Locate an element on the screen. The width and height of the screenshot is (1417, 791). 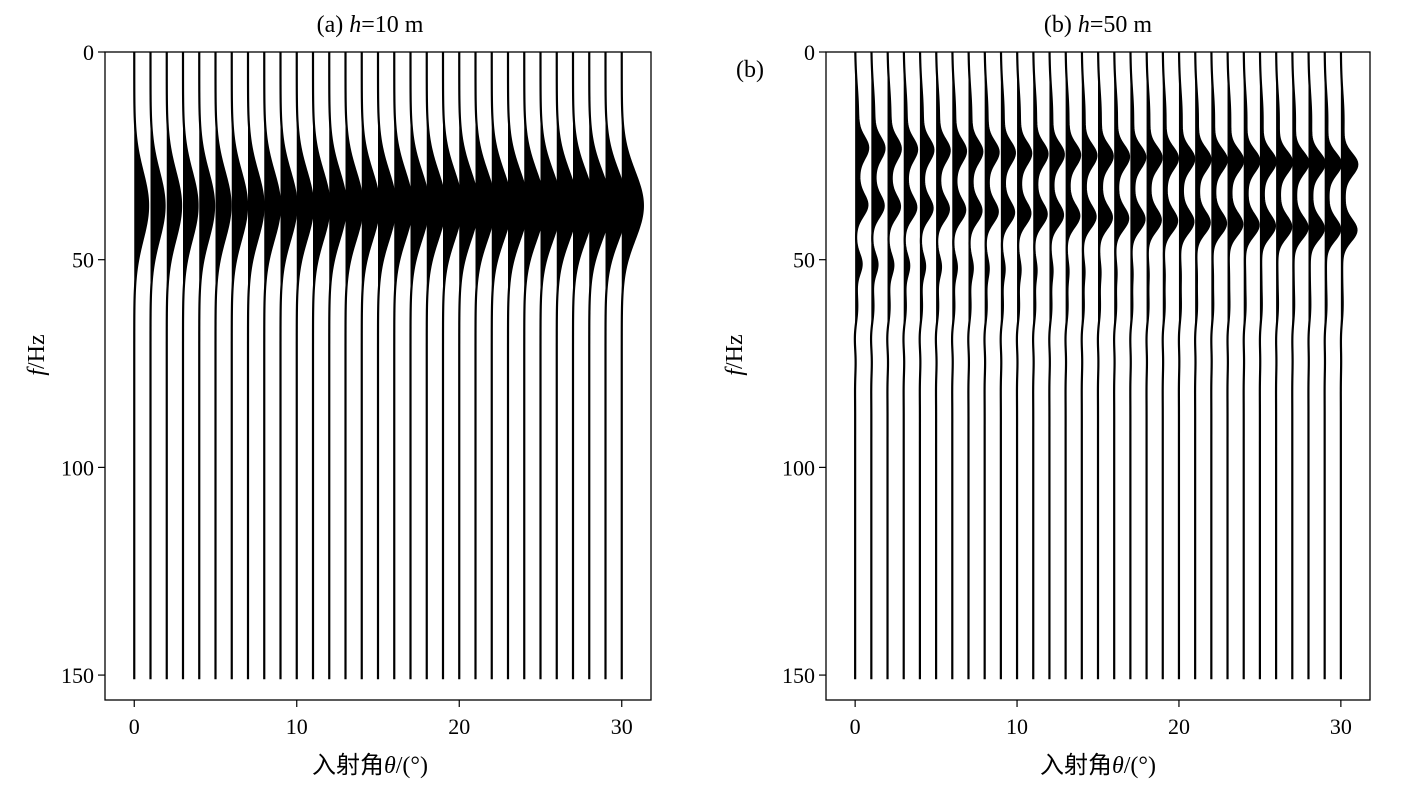
panel-b-y-tick-label-0: 0 is located at coordinates (809, 52).